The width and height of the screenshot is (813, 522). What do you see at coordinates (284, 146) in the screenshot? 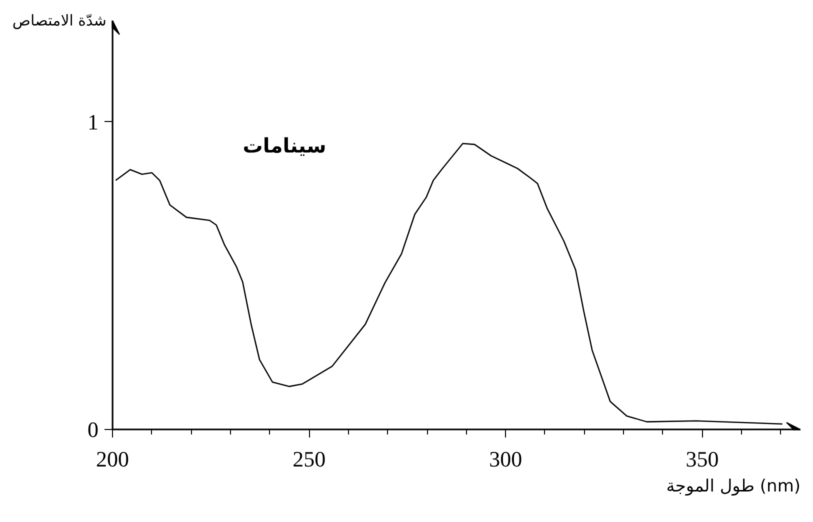
I see `text: سينامات` at bounding box center [284, 146].